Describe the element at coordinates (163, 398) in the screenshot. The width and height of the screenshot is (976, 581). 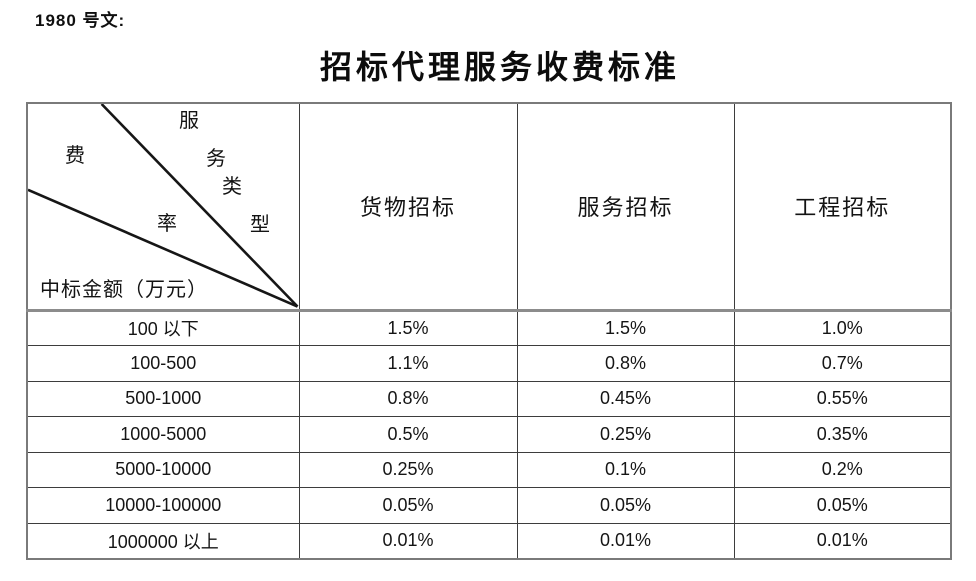
I see `row-label: 500-1000` at that location.